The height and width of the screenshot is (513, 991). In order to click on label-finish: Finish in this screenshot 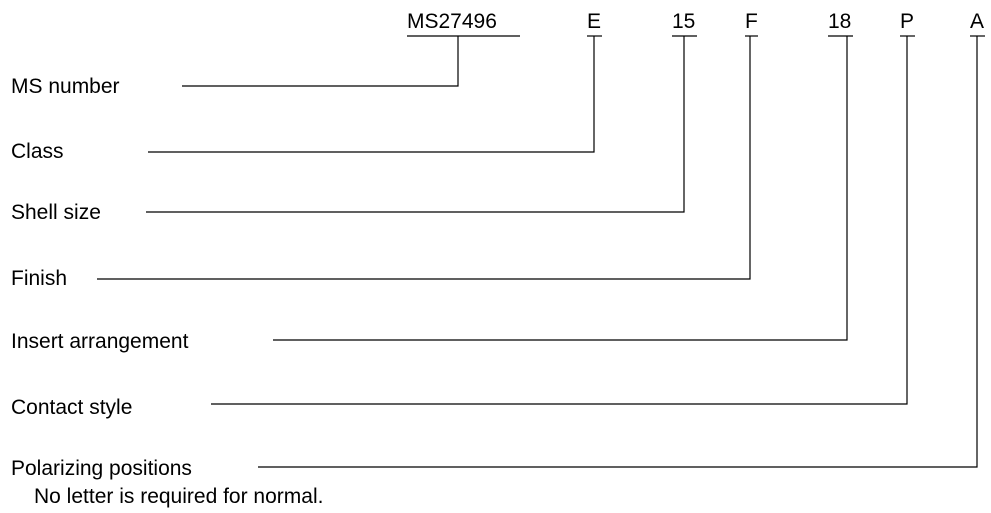, I will do `click(39, 278)`.